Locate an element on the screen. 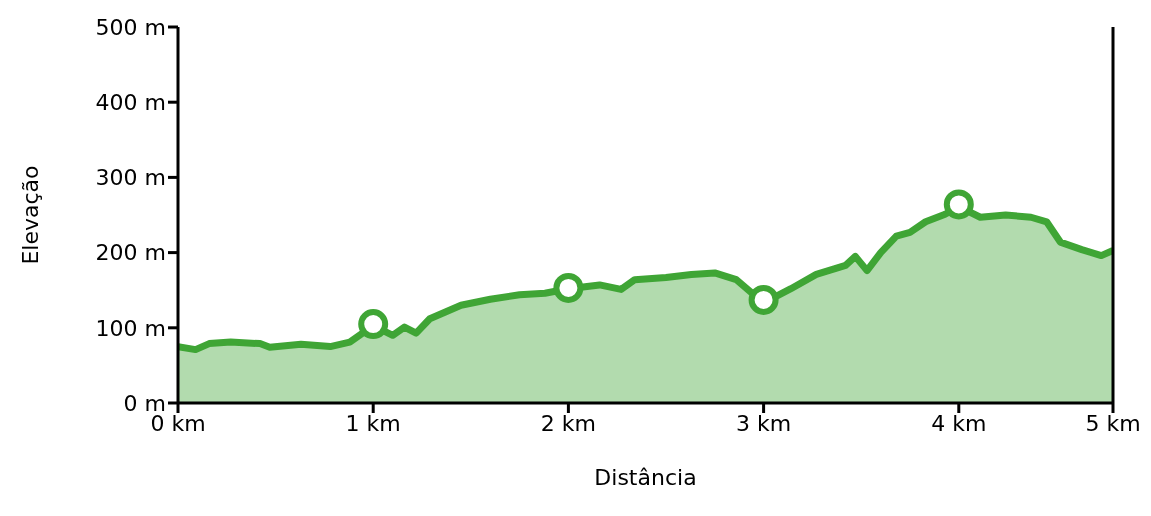 The width and height of the screenshot is (1151, 516). x-tick-label: 2 km is located at coordinates (568, 423).